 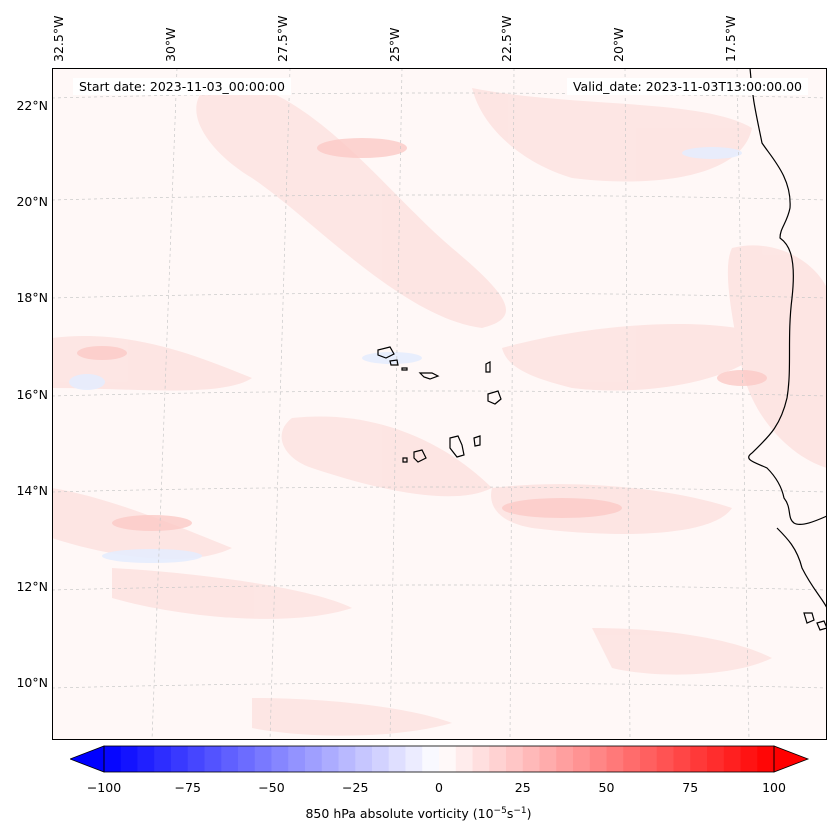 What do you see at coordinates (618, 44) in the screenshot?
I see `lon-label-20w: 20°W` at bounding box center [618, 44].